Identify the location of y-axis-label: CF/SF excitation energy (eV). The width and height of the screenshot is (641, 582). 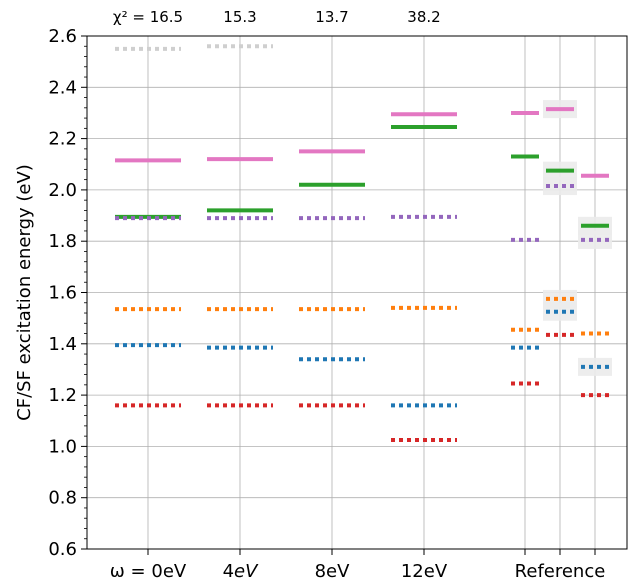
(24, 292).